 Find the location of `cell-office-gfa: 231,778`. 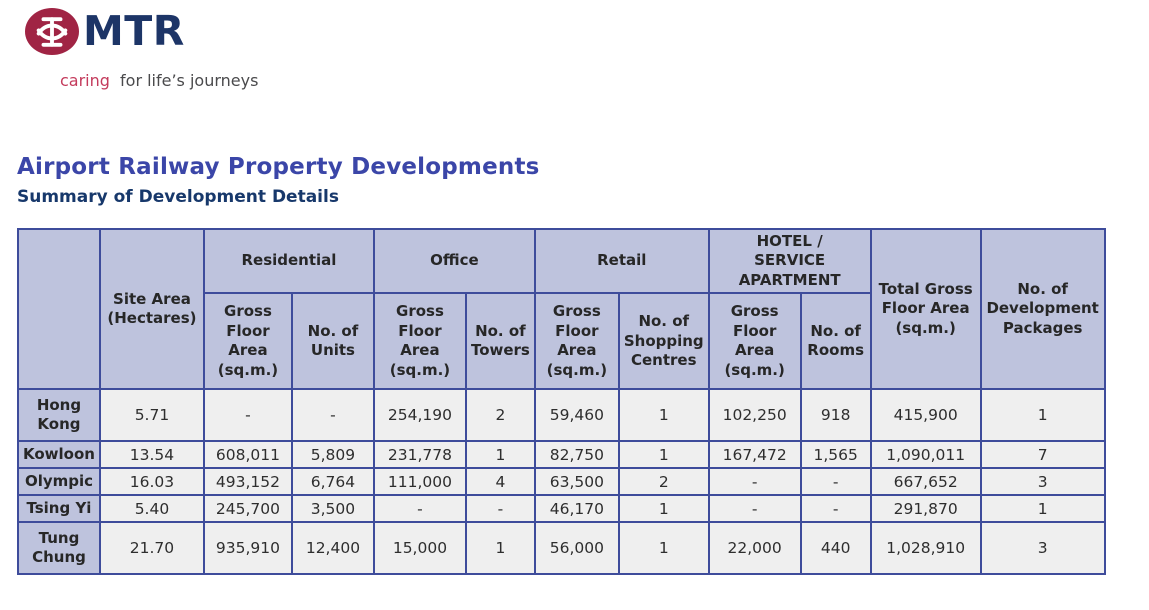

cell-office-gfa: 231,778 is located at coordinates (419, 455).